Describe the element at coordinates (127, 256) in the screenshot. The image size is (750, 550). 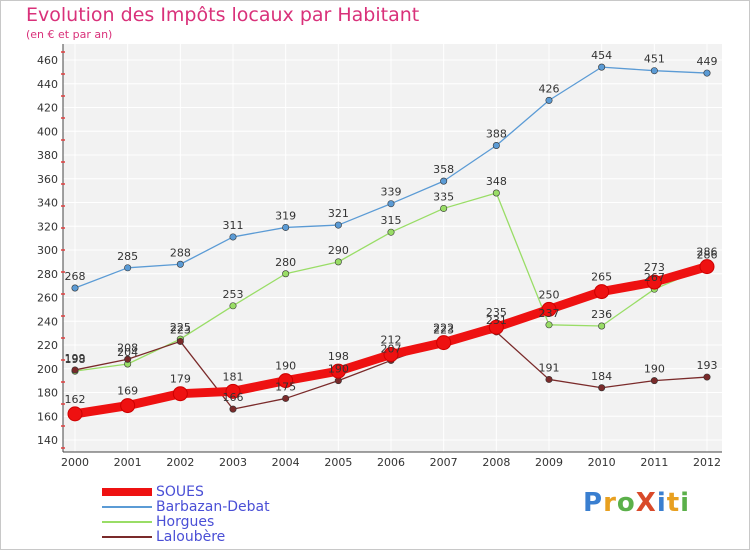
I see `data-label: 285` at that location.